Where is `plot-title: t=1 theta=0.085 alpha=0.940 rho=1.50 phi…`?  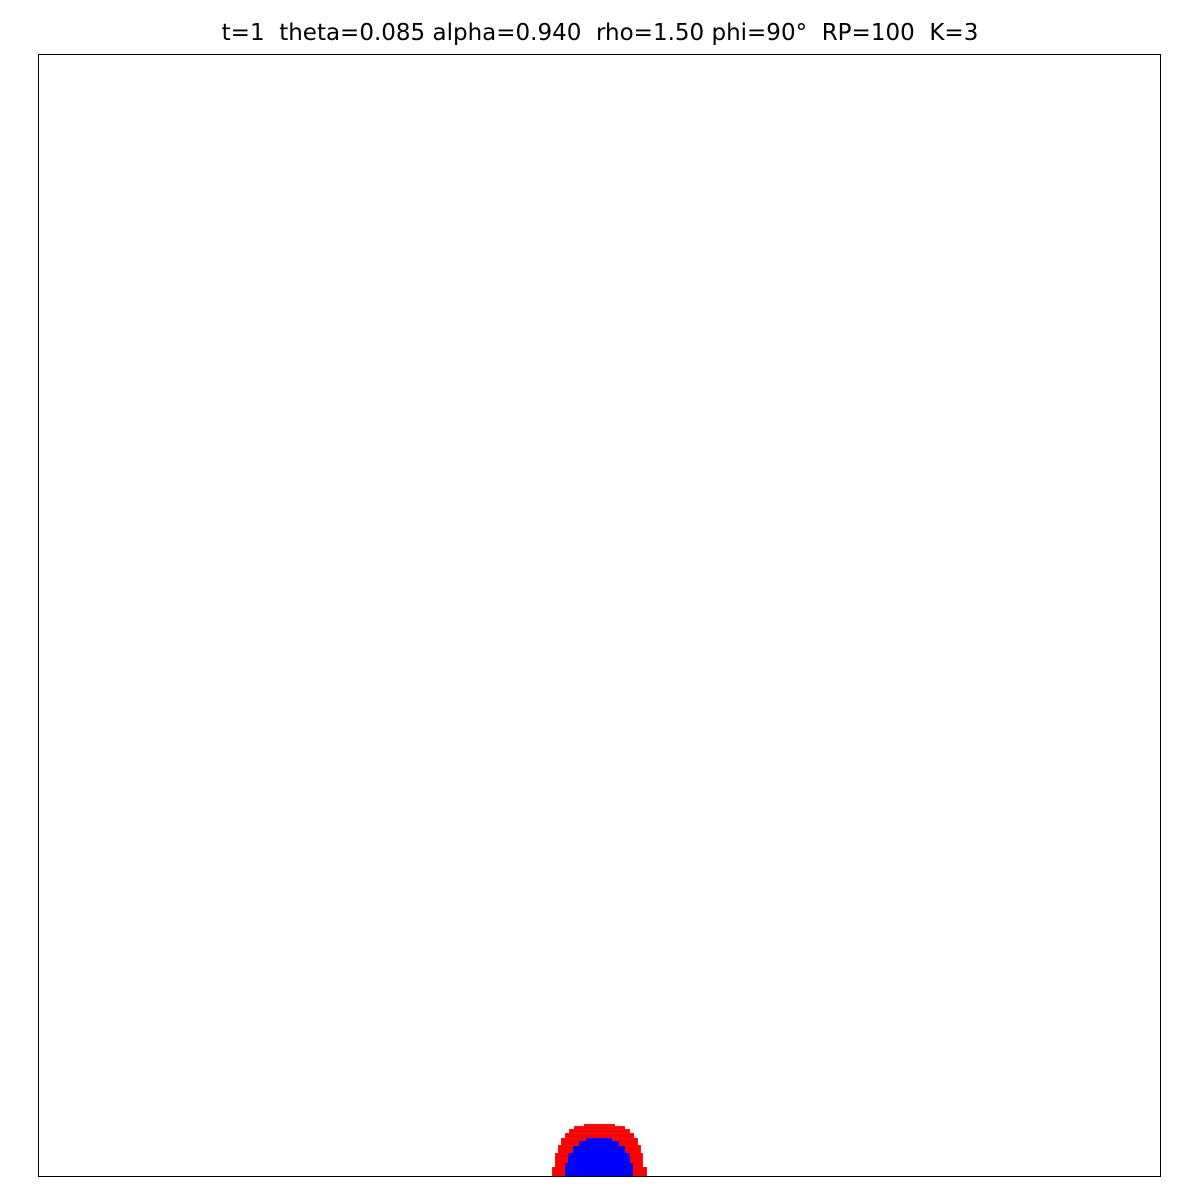
plot-title: t=1 theta=0.085 alpha=0.940 rho=1.50 phi… is located at coordinates (600, 33).